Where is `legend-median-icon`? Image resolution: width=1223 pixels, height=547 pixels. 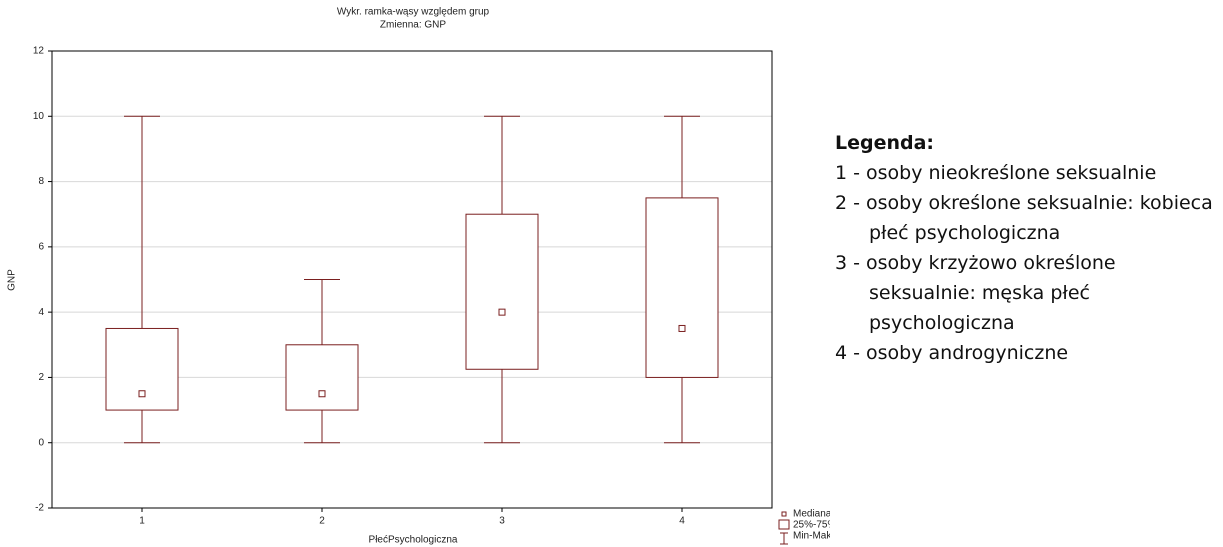 legend-median-icon is located at coordinates (784, 514).